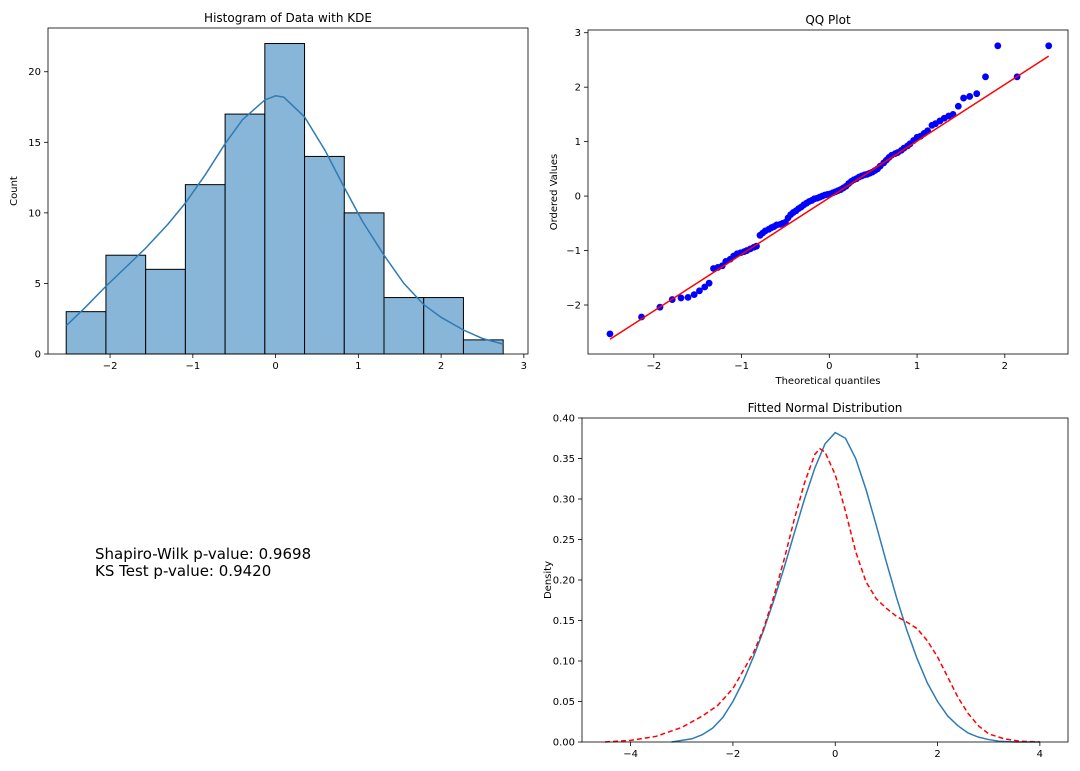 The width and height of the screenshot is (1080, 771). Describe the element at coordinates (917, 366) in the screenshot. I see `qq-xtick-label: 1` at that location.